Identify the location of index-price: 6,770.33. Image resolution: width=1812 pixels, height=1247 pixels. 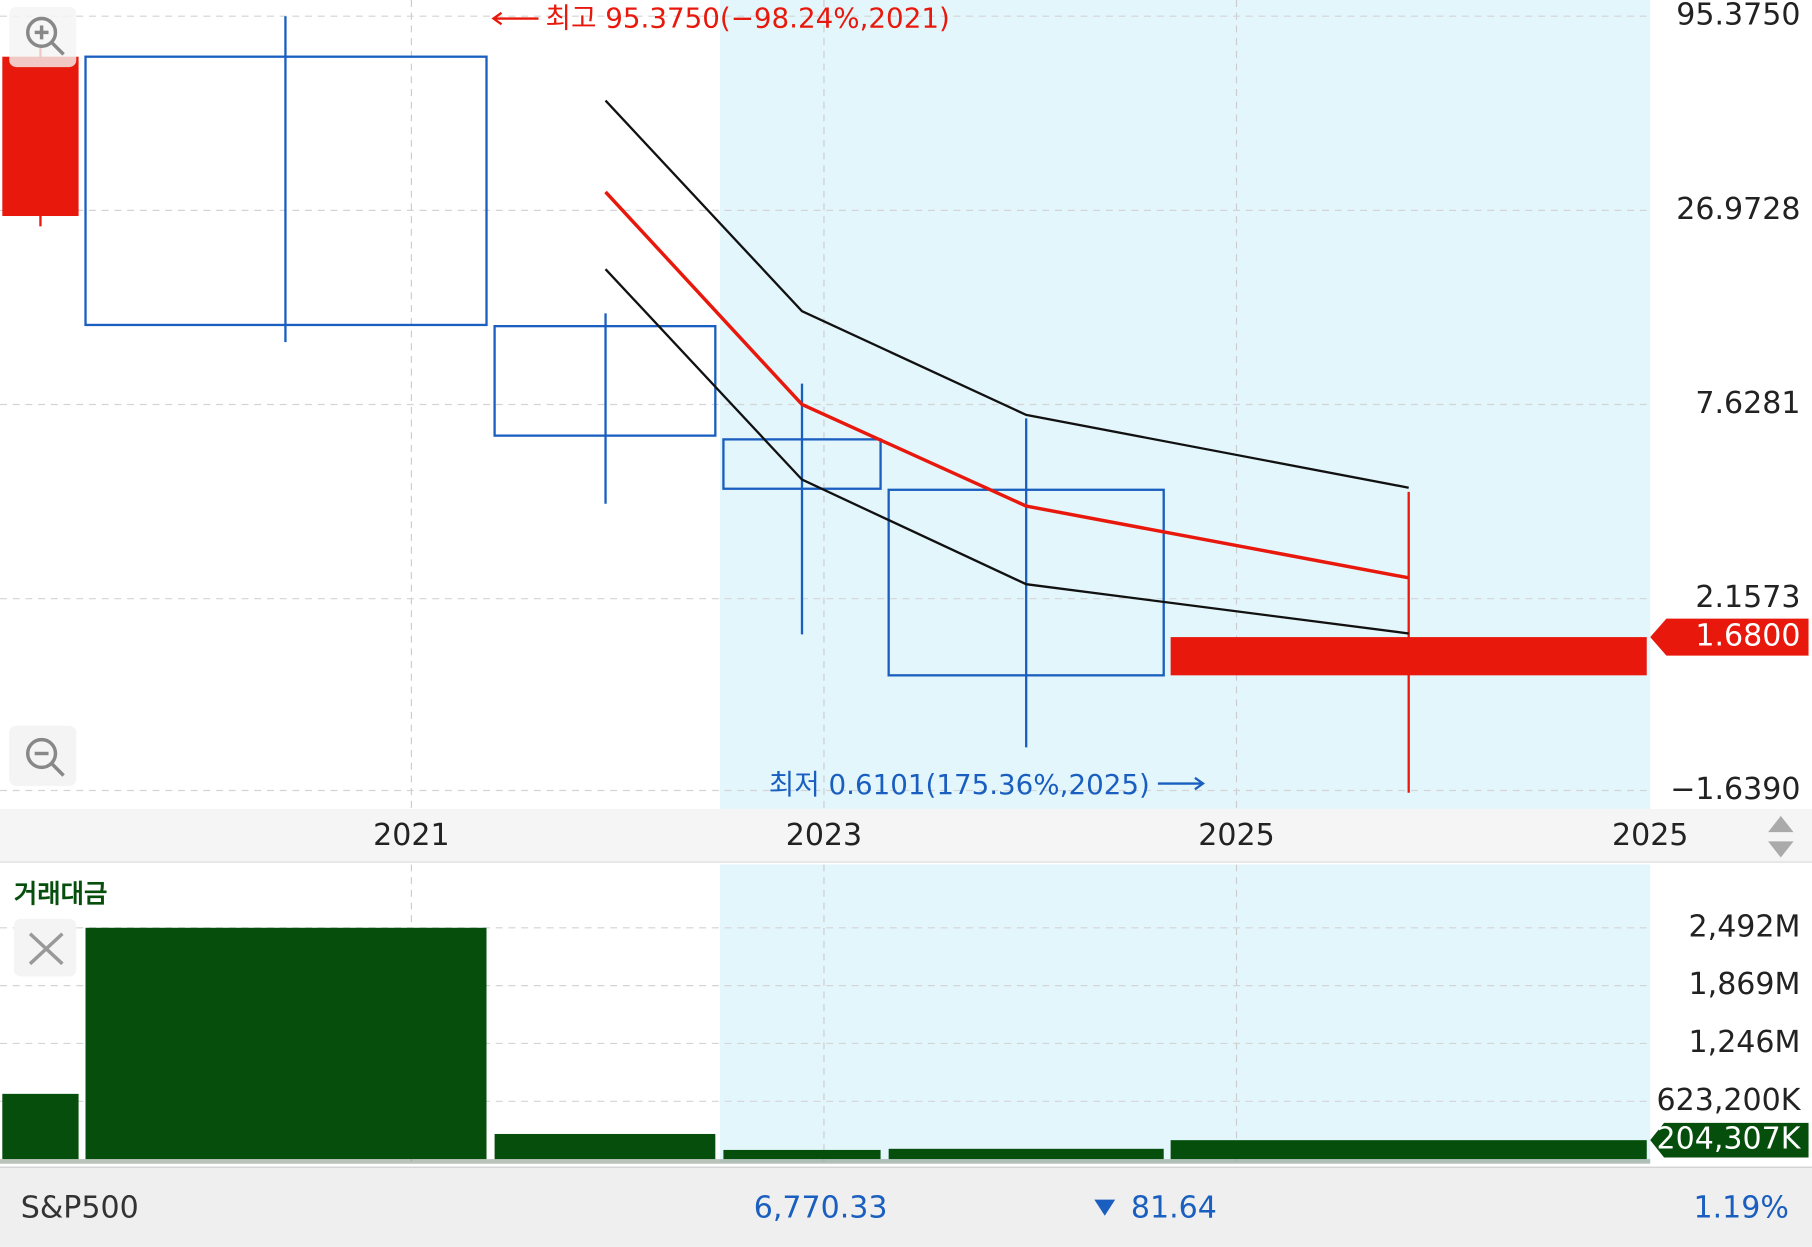
(821, 1207).